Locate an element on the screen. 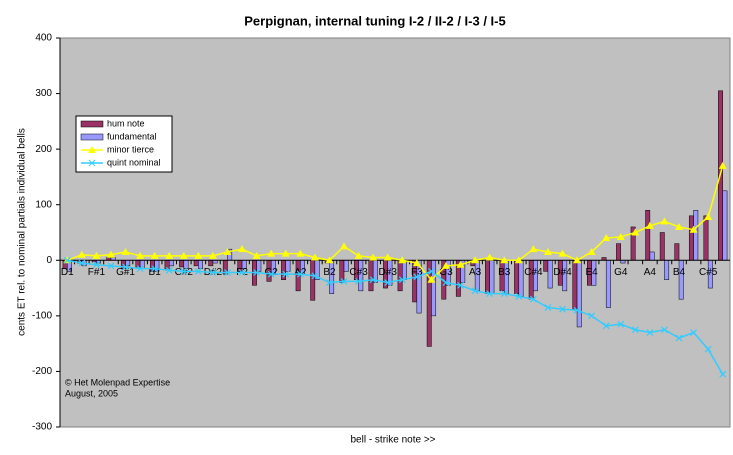 The height and width of the screenshot is (455, 733). x-tick-label: C#5 is located at coordinates (708, 272).